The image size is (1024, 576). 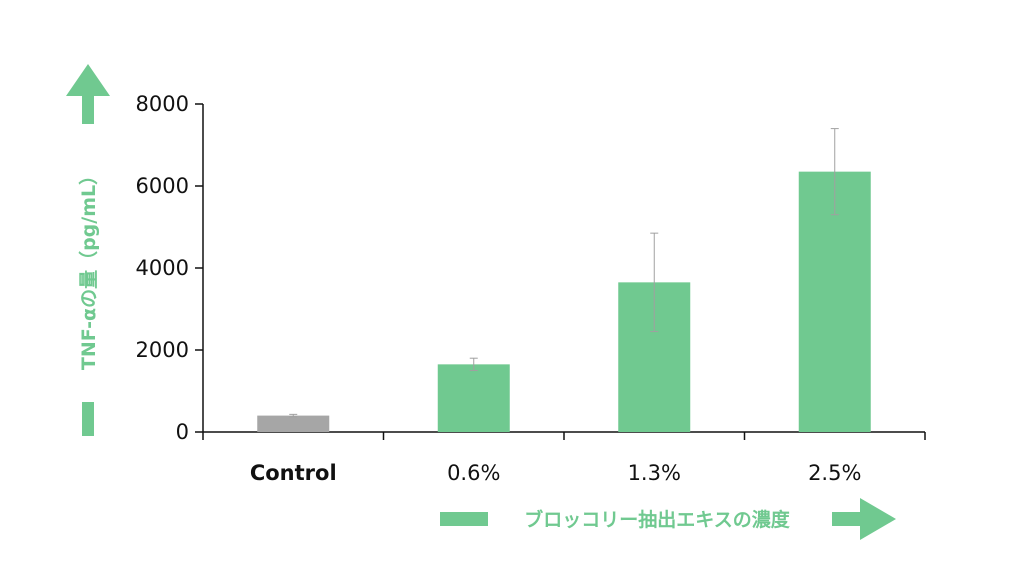 I want to click on y-tick-label: 2000, so click(x=162, y=350).